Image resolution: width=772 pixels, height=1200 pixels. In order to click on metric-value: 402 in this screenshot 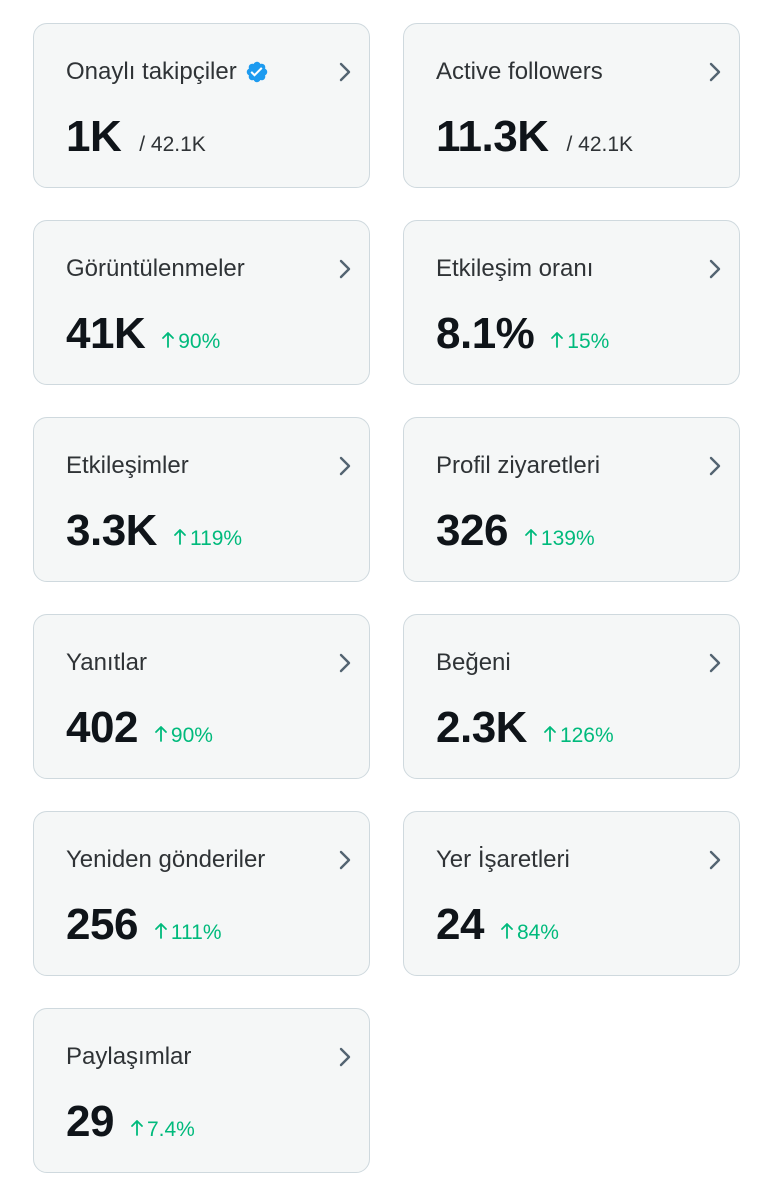, I will do `click(102, 727)`.